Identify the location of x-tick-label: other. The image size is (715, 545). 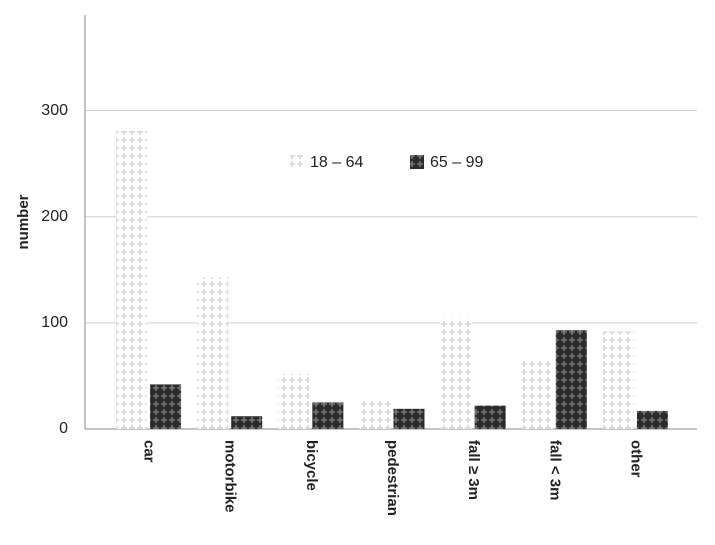
(635, 459).